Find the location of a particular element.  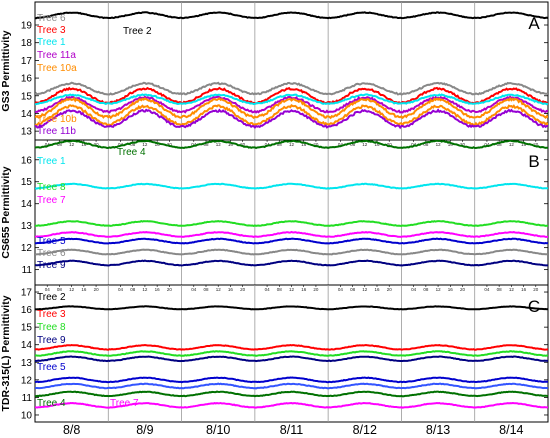

y-axis-label: GS3 Permittivity is located at coordinates (6, 70).